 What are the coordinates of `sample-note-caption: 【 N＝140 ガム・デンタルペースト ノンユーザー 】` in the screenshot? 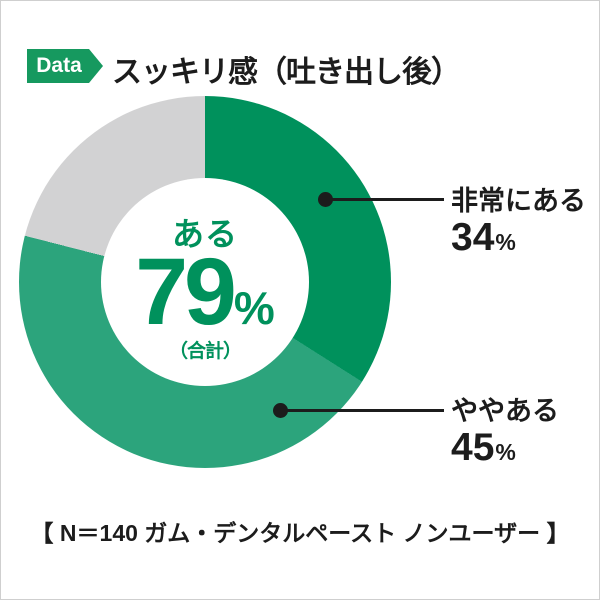 It's located at (300, 533).